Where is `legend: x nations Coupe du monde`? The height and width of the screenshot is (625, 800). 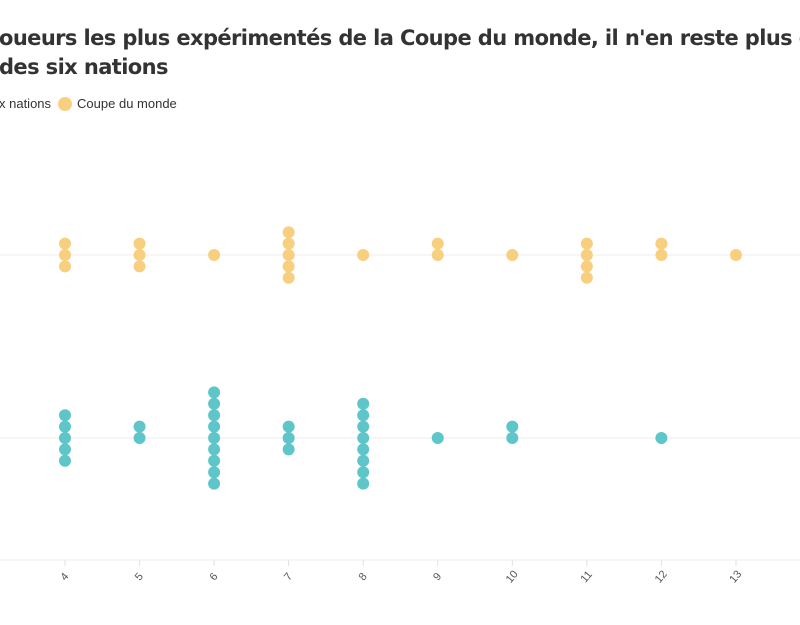 legend: x nations Coupe du monde is located at coordinates (88, 103).